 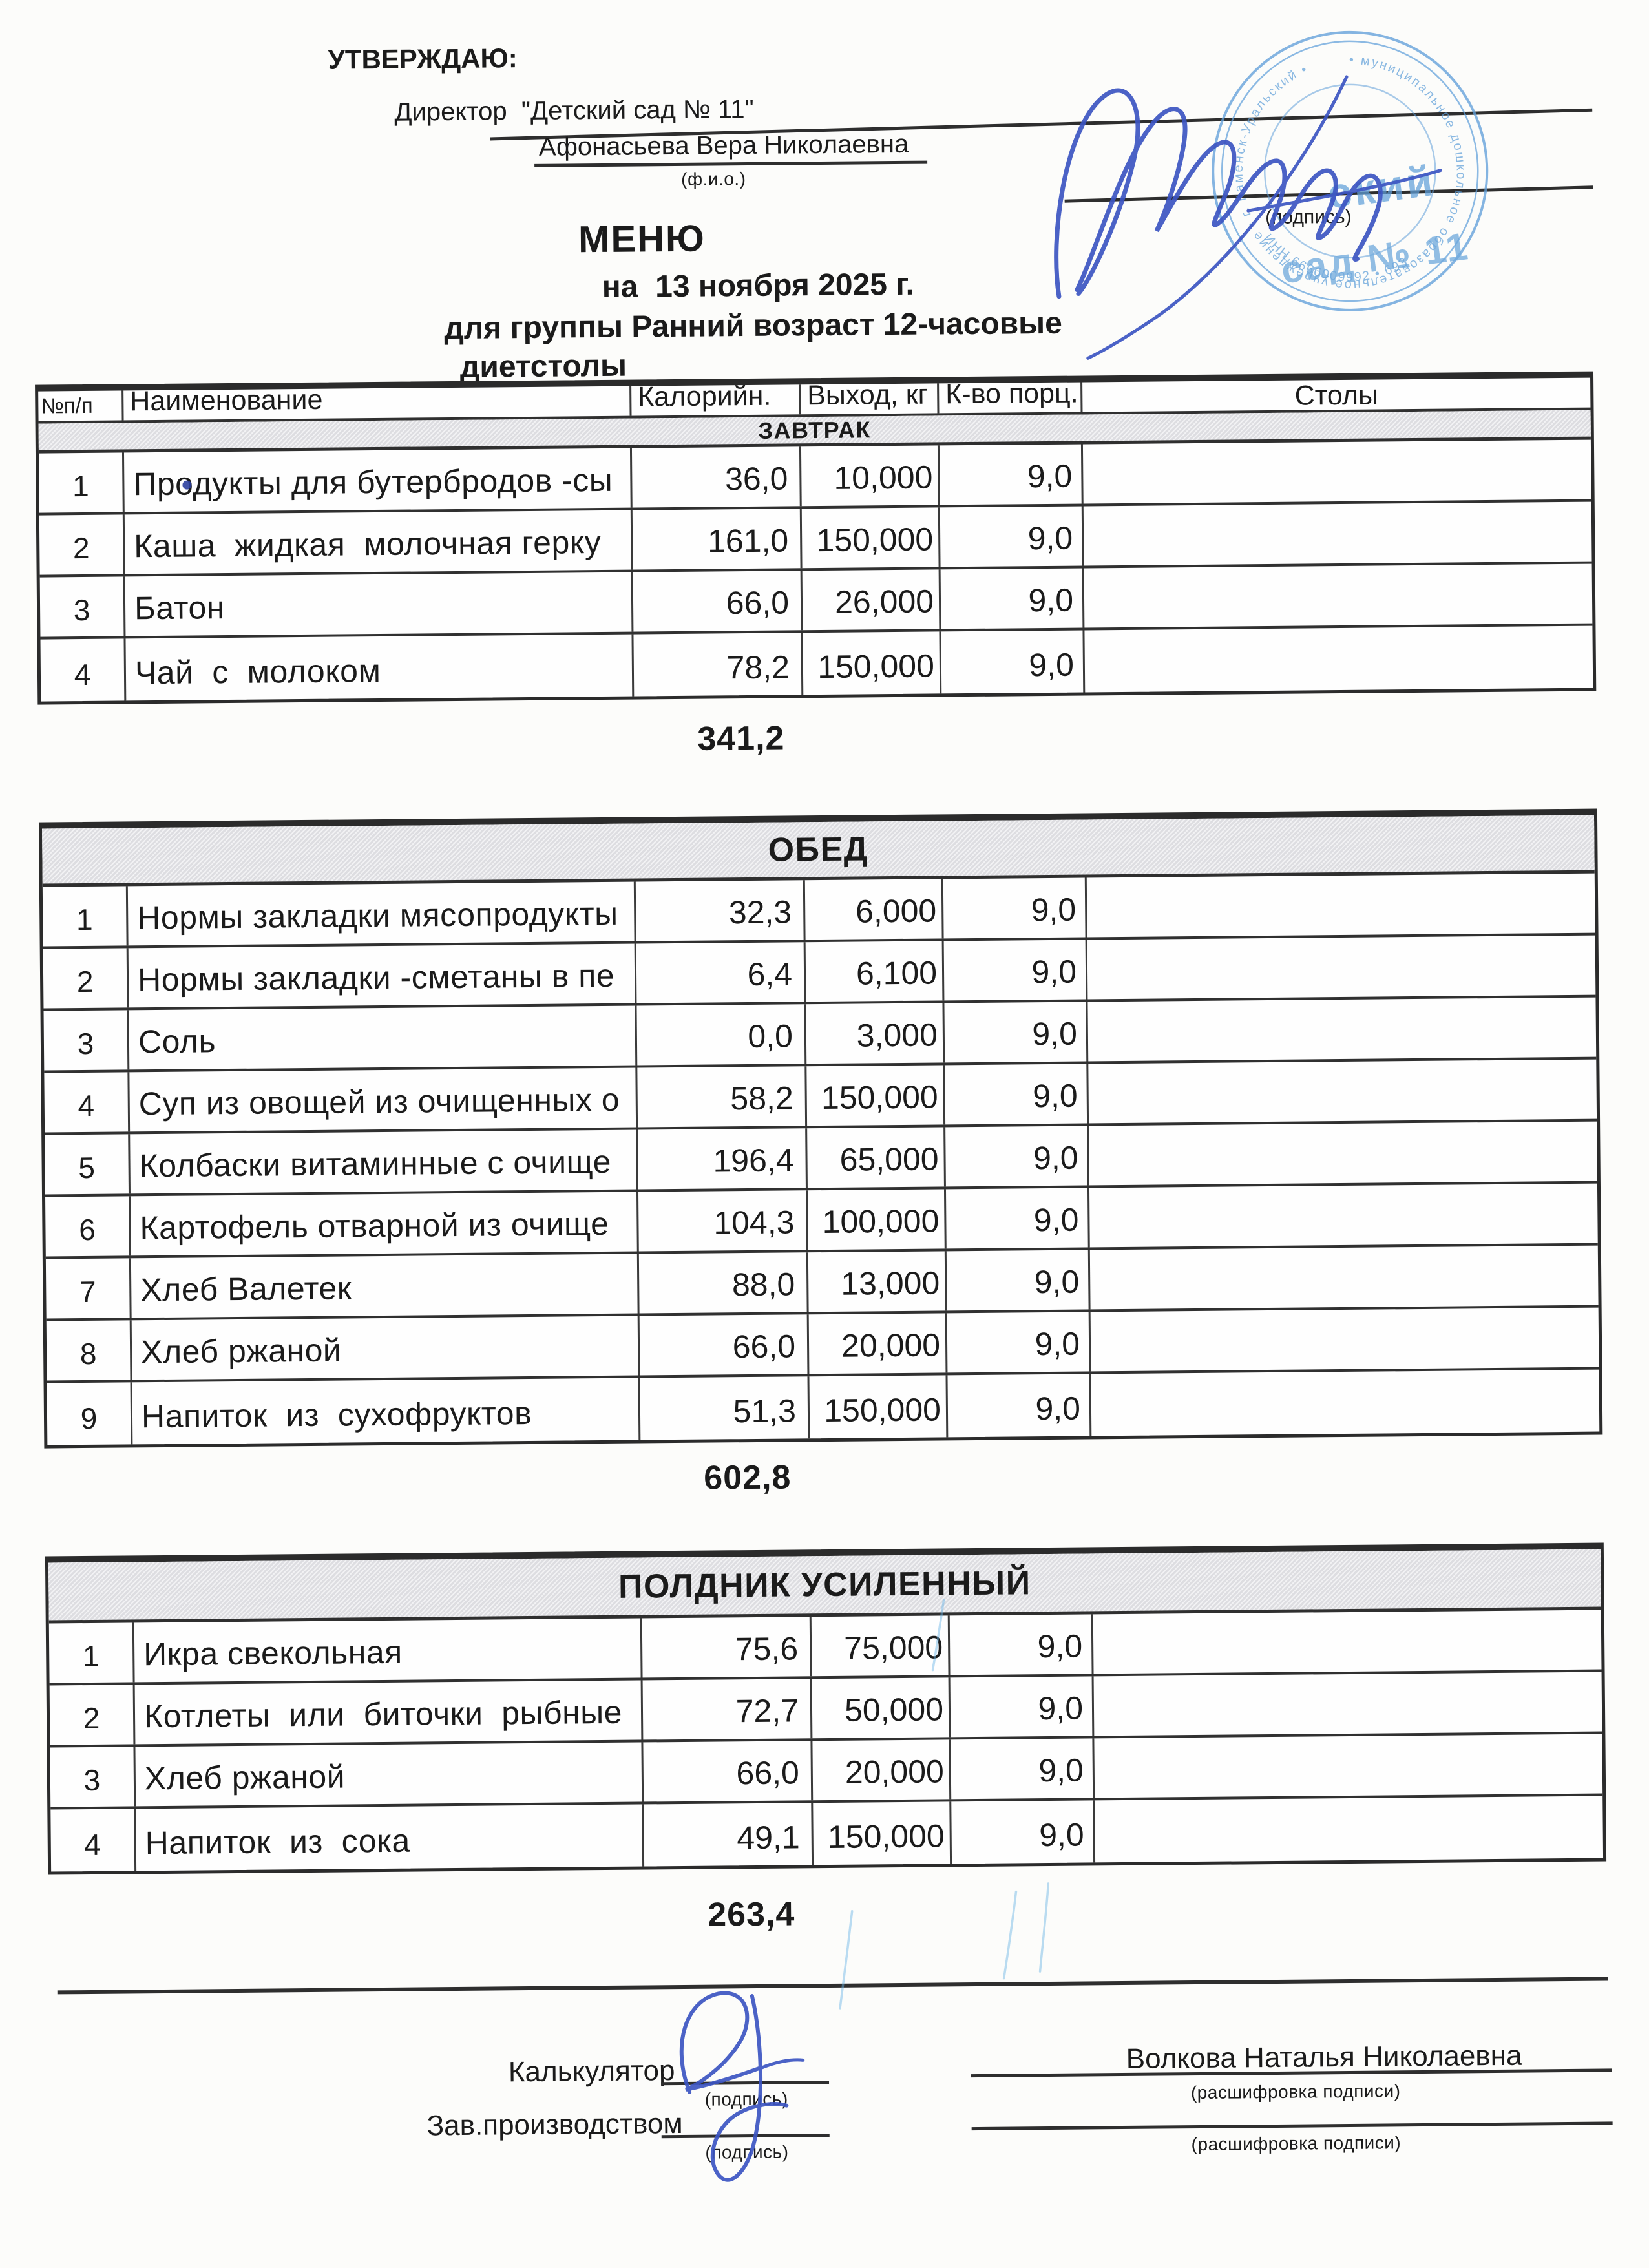 I want to click on cell-name: Нормы закладки -сметаны в пе, so click(x=382, y=976).